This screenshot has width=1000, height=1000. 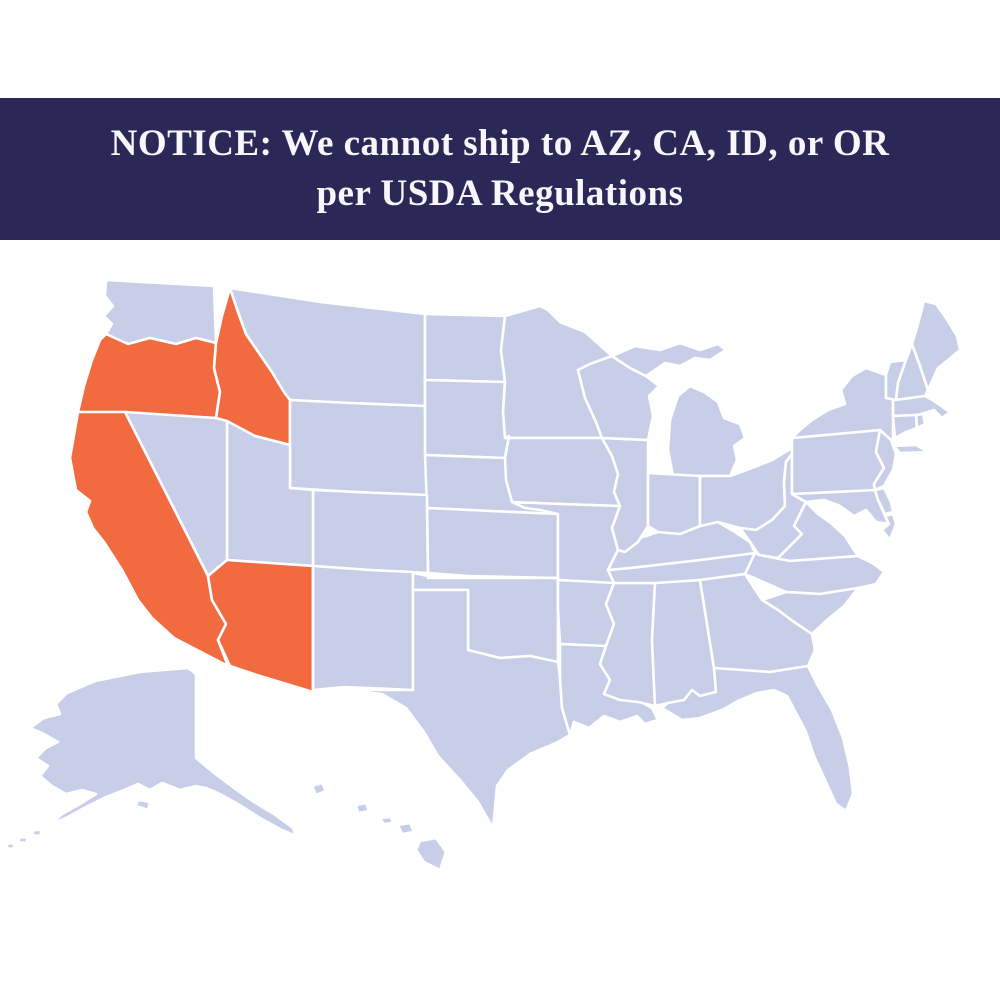 What do you see at coordinates (387, 820) in the screenshot?
I see `state-hi-molokai` at bounding box center [387, 820].